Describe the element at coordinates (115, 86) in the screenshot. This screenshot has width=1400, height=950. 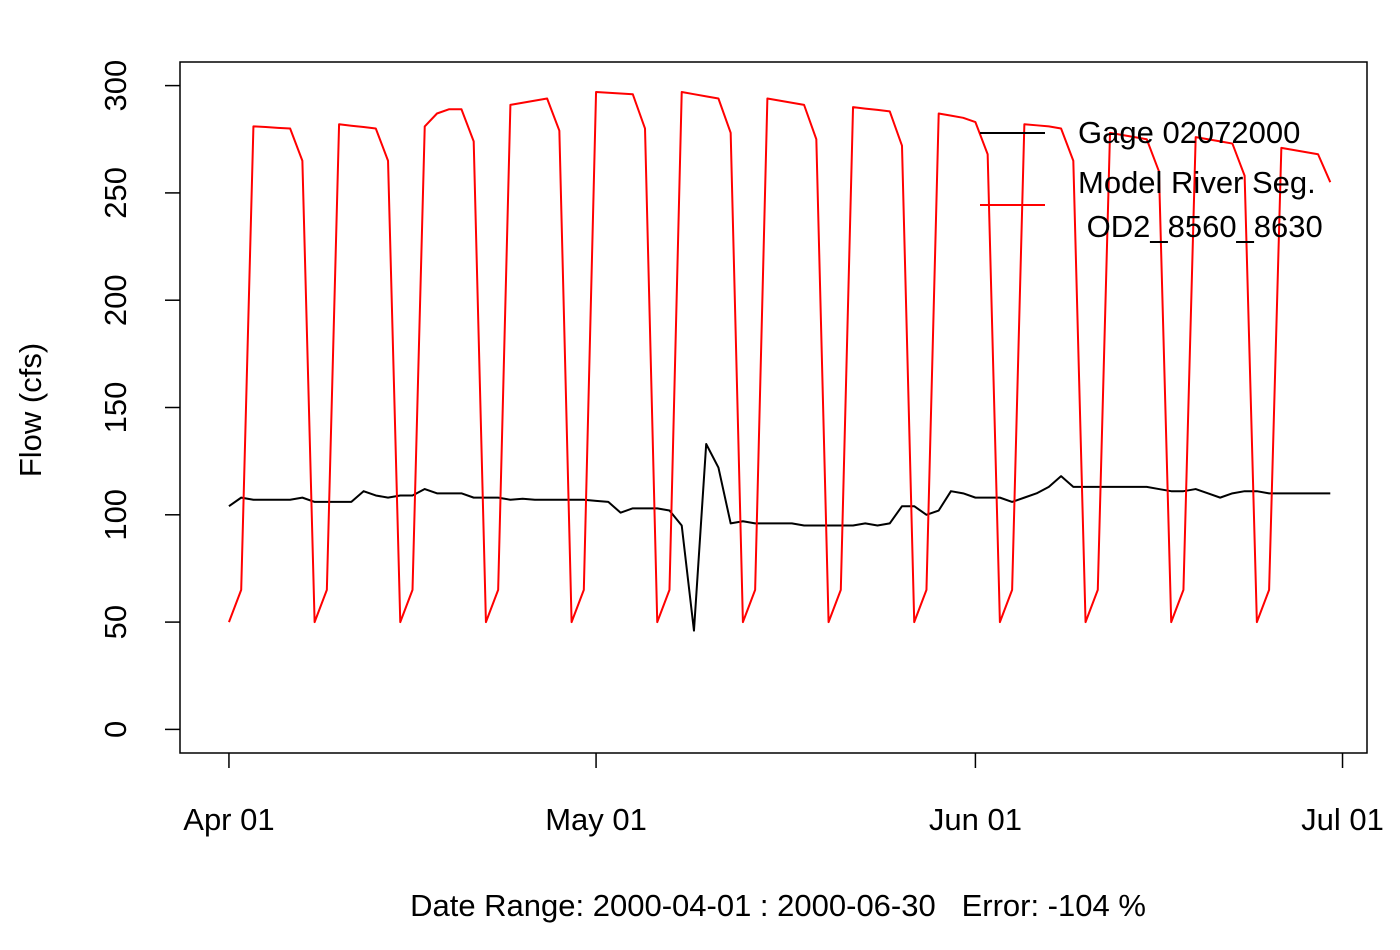
I see `y-tick-label: 300` at that location.